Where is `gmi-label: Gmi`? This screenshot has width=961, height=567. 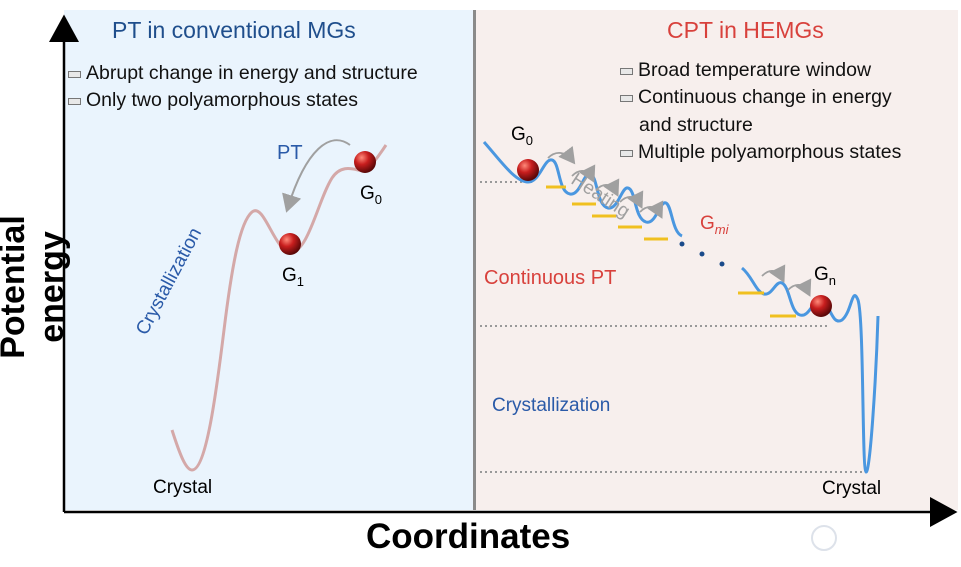 gmi-label: Gmi is located at coordinates (714, 225).